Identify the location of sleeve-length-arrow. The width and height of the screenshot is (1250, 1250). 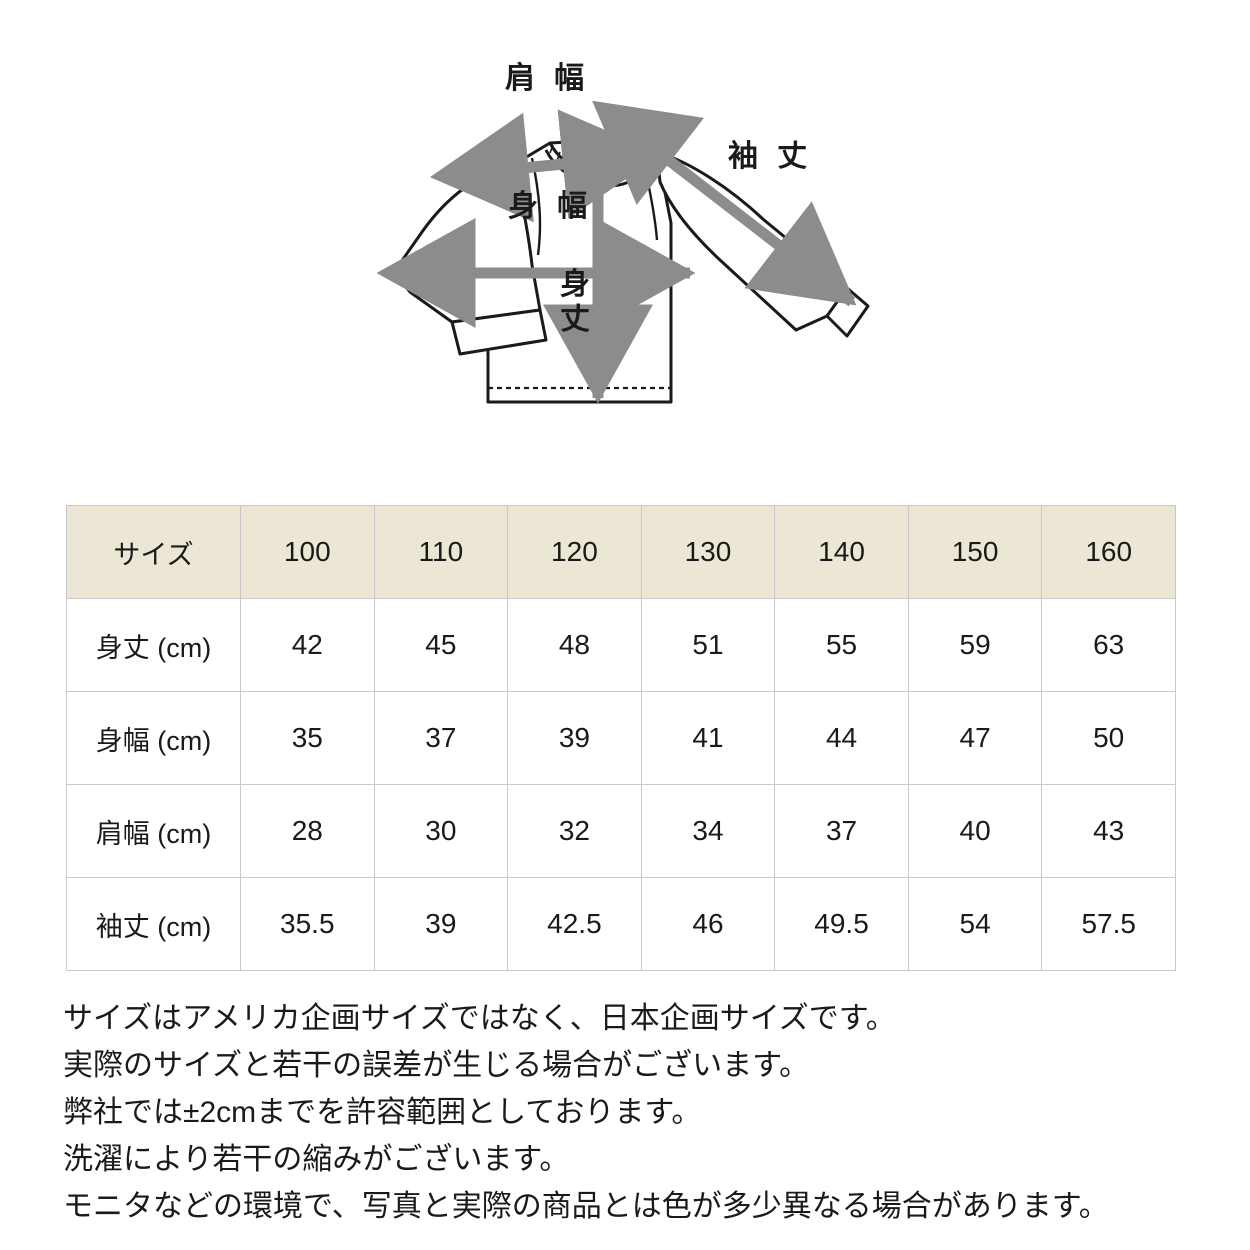
(724, 203).